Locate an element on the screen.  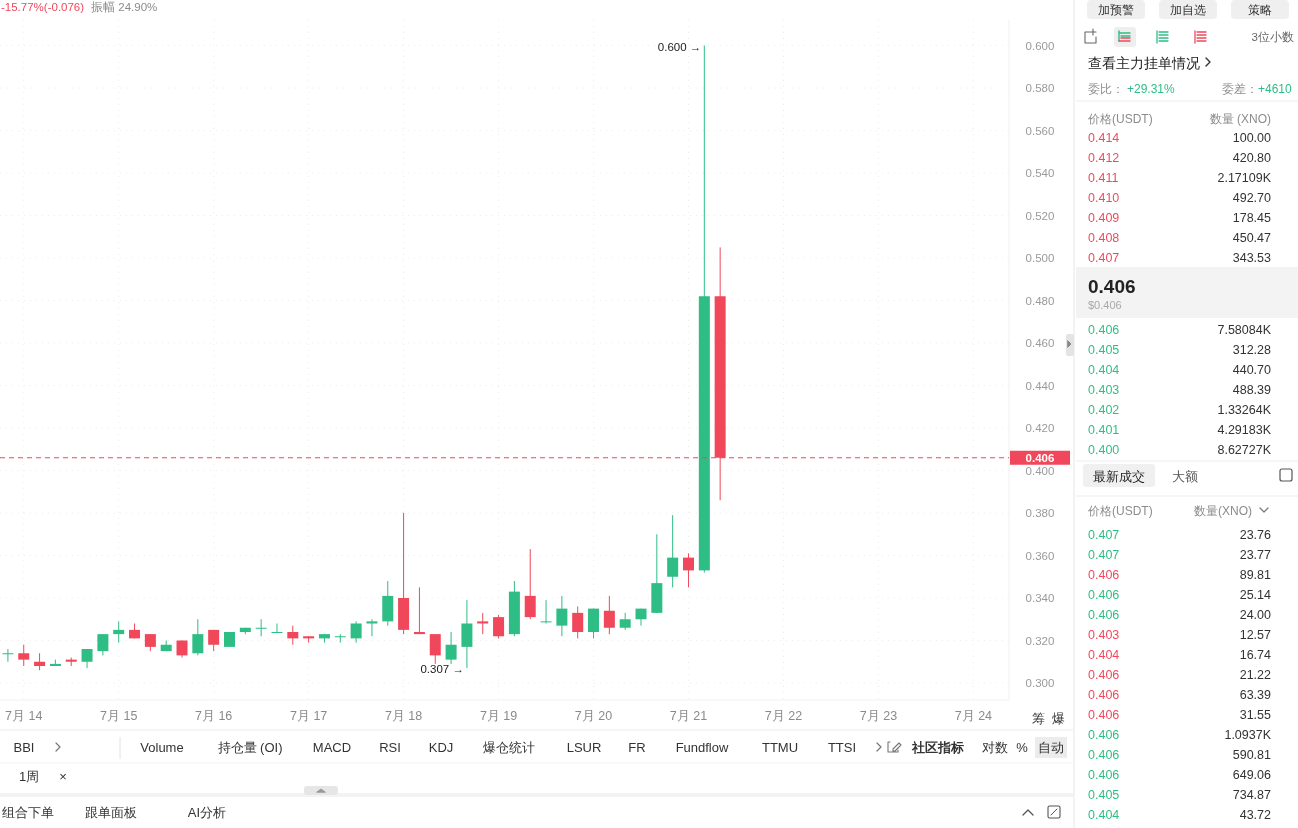
text: 0.404 16.74 is located at coordinates (1180, 655).